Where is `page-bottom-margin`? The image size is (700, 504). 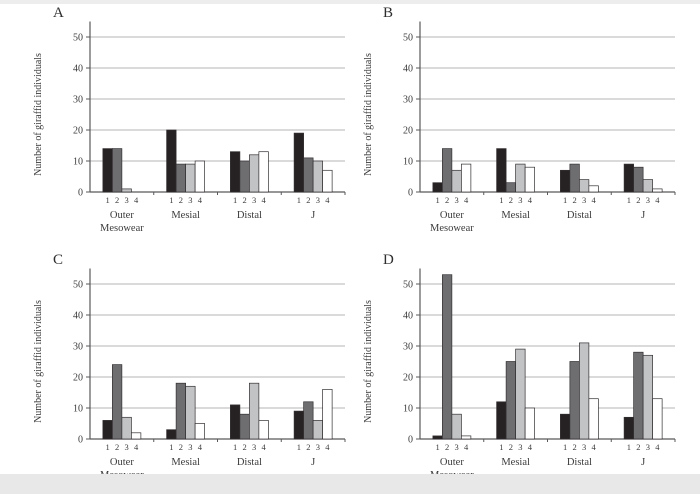
page-bottom-margin is located at coordinates (350, 484).